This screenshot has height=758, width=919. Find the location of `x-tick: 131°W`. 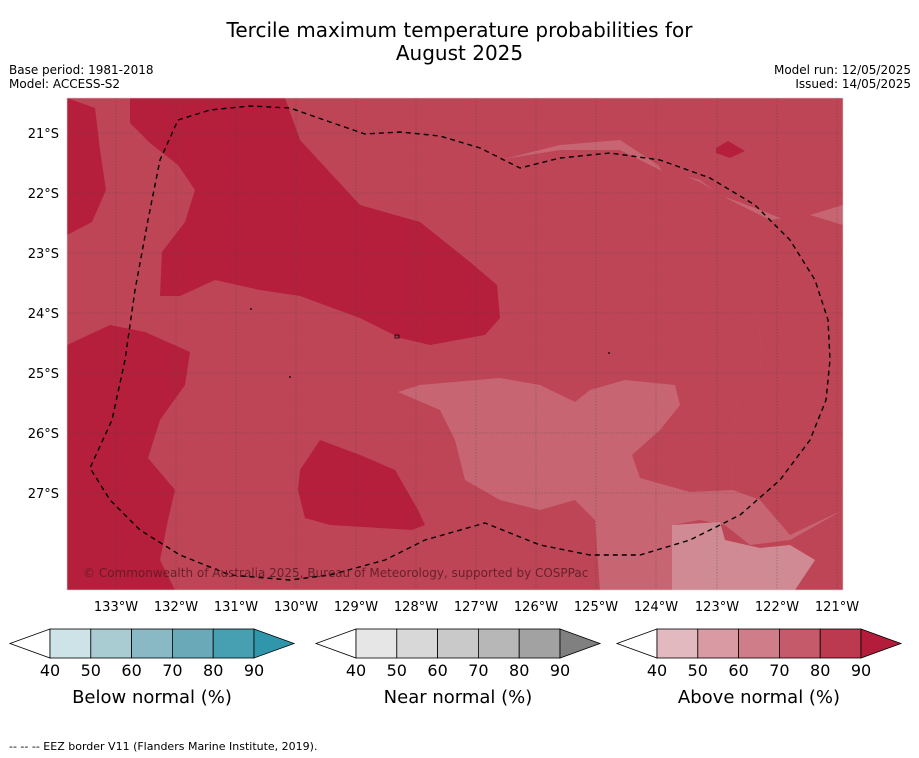

x-tick: 131°W is located at coordinates (236, 607).